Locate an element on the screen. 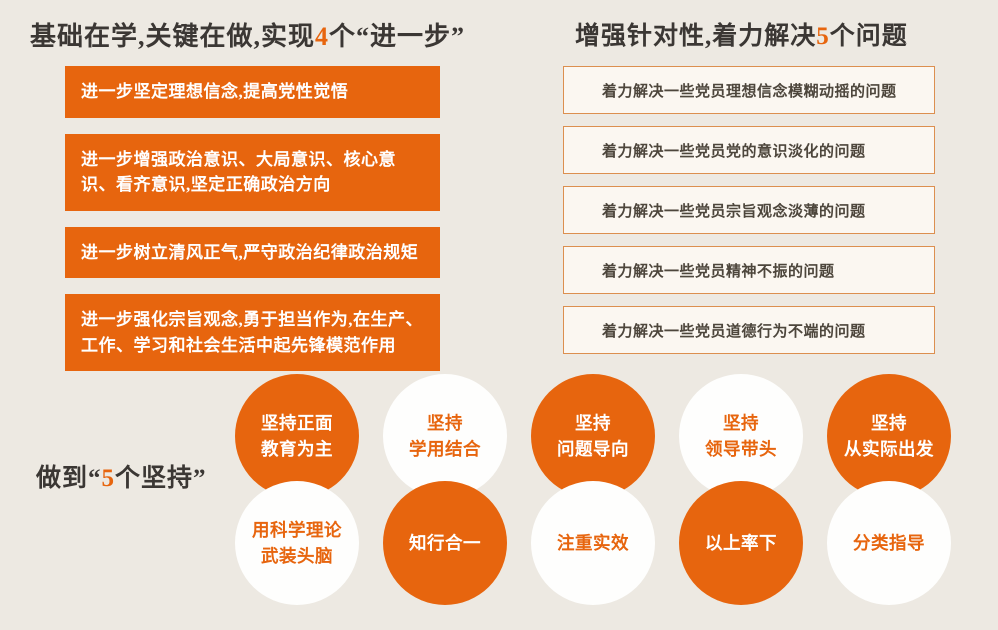 This screenshot has width=998, height=630. right-section-title: 增强针对性,着力解决5个问题 is located at coordinates (741, 34).